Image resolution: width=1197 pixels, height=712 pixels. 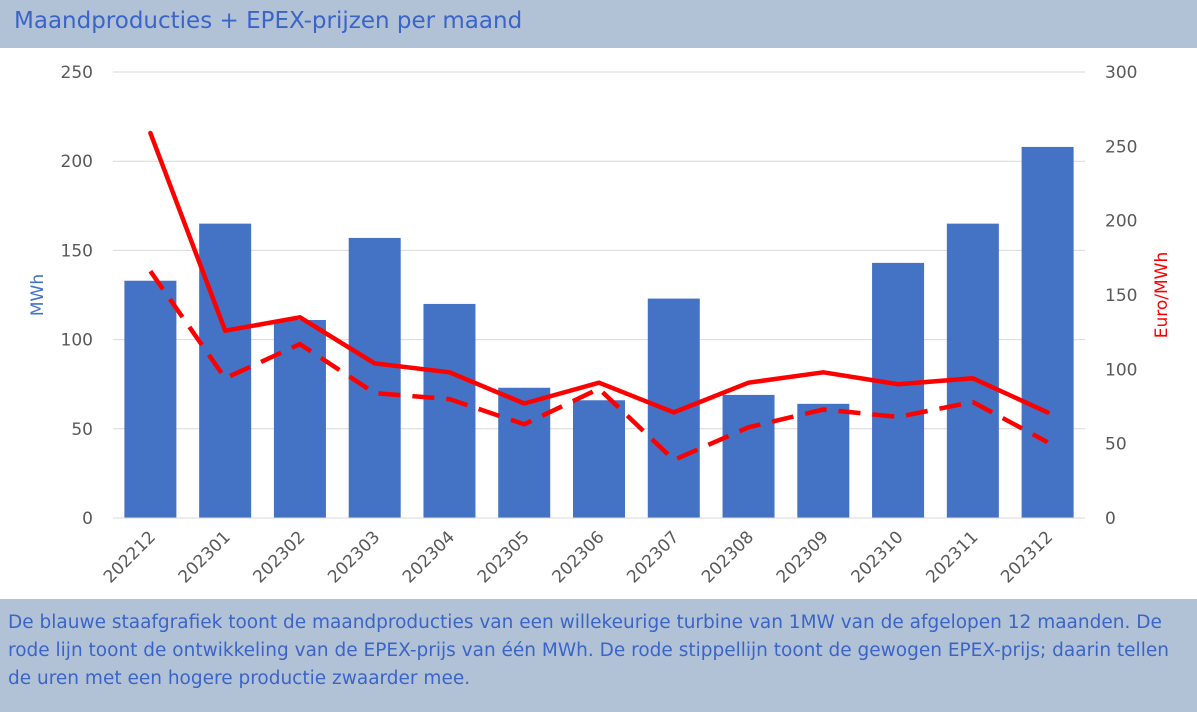 I want to click on y-tick-label: 150, so click(x=77, y=251).